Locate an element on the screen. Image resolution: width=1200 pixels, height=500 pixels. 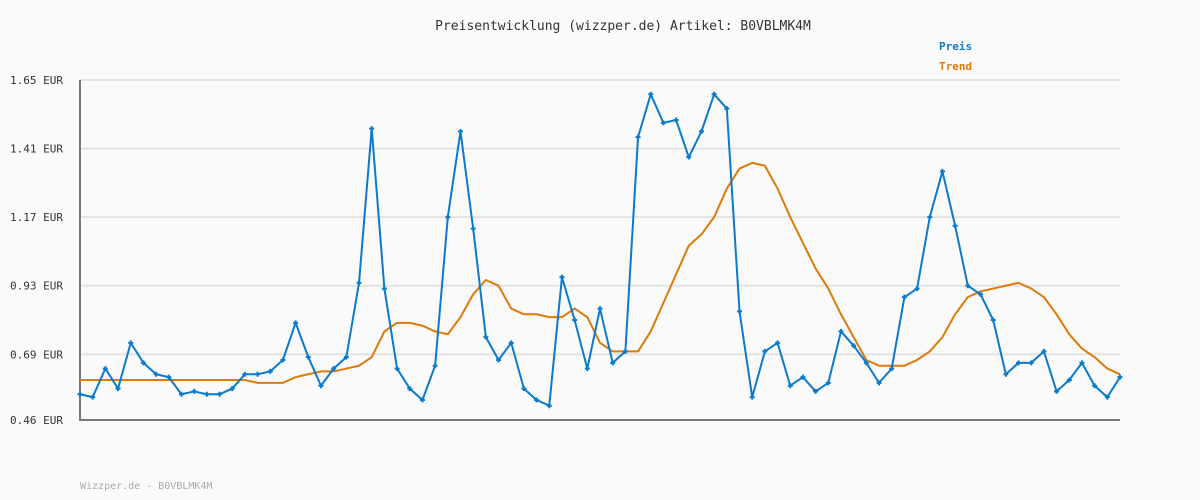
y-tick-label: 1.17 EUR is located at coordinates (36, 217).